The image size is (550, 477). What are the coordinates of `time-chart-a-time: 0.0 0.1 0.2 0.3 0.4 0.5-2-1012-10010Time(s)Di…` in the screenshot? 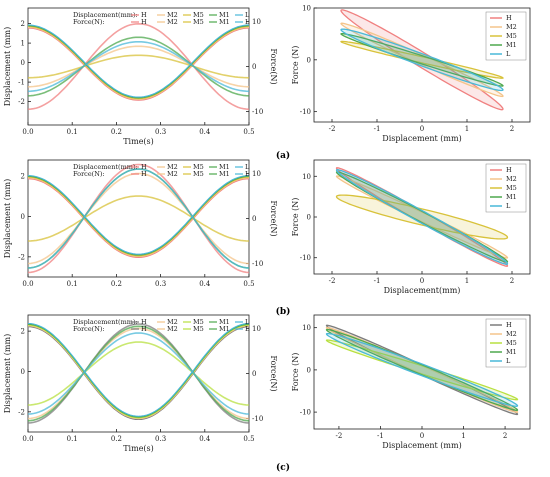 It's located at (140, 76).